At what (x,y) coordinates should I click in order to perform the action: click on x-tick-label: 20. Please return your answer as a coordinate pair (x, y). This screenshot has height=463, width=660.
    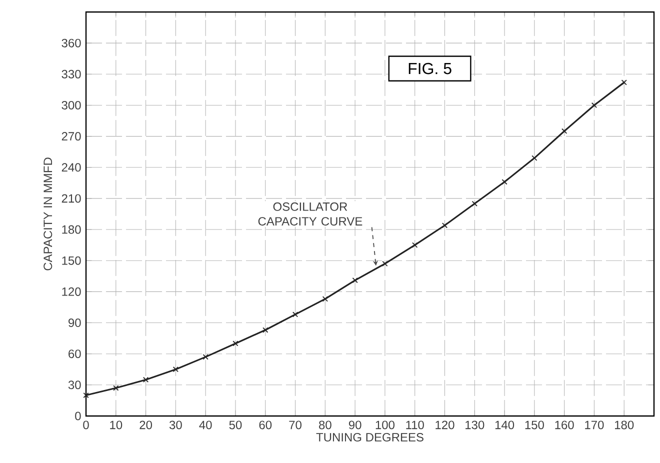
    Looking at the image, I should click on (146, 425).